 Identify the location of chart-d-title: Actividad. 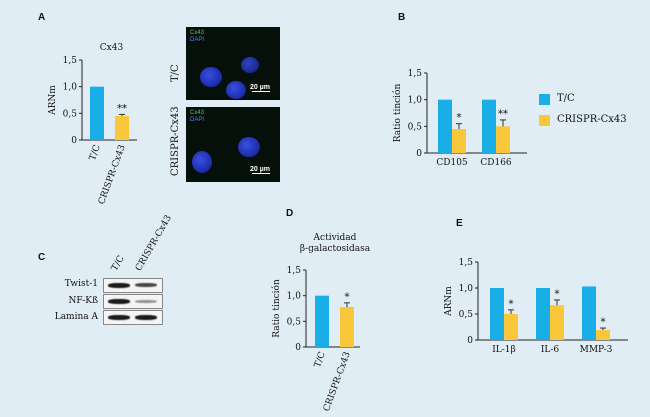
(335, 238).